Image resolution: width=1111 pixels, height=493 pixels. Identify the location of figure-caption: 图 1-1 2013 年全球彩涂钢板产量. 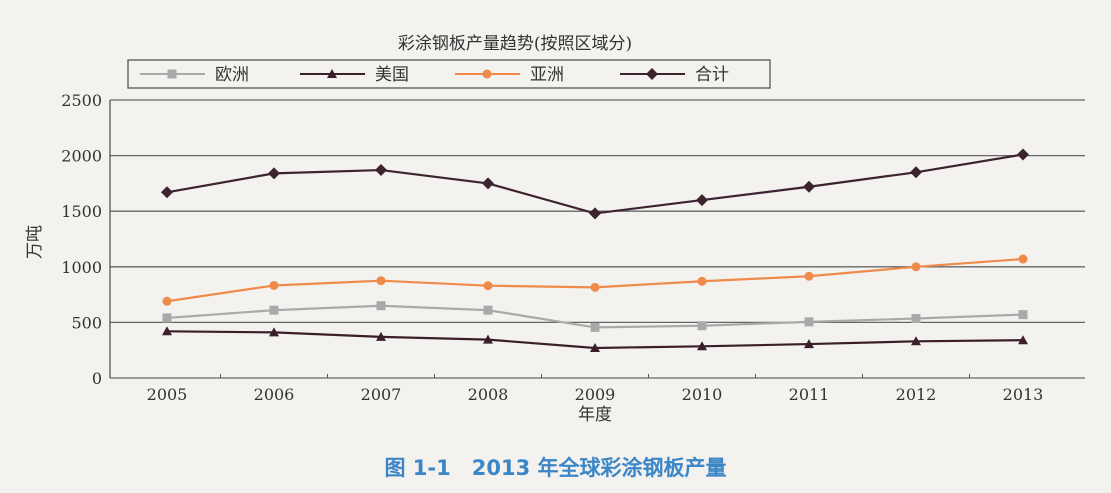
(555, 468).